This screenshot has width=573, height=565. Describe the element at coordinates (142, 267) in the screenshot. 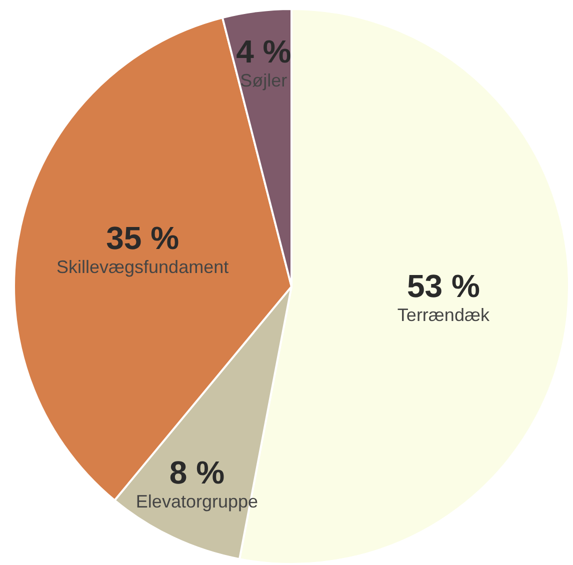

I see `slice-label: Skillevægsfundament` at that location.